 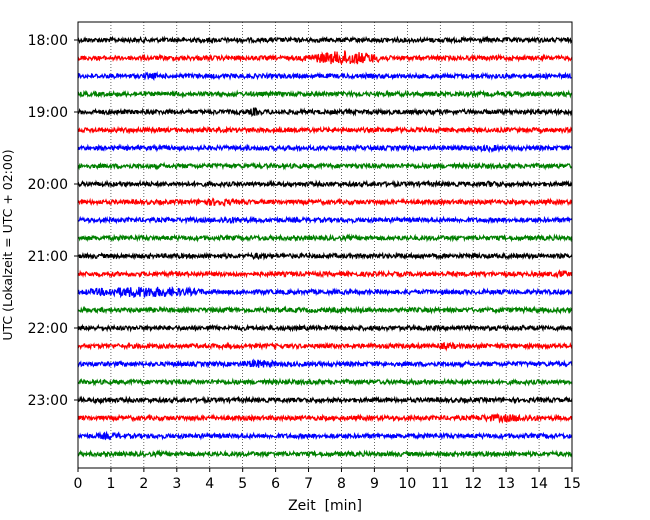 I want to click on y-tick-label: 18:00, so click(x=48, y=41).